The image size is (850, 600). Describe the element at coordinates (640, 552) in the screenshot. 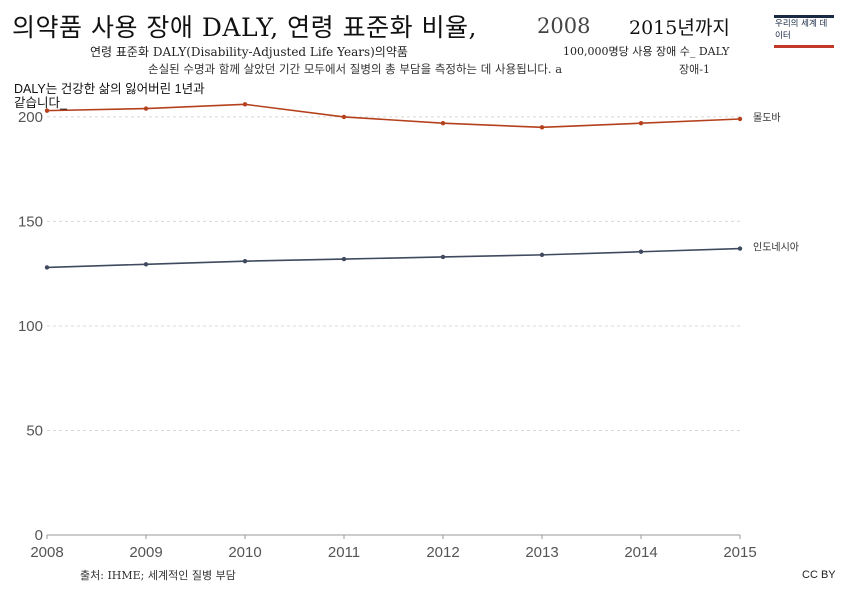

I see `x-tick-label: 2014` at that location.